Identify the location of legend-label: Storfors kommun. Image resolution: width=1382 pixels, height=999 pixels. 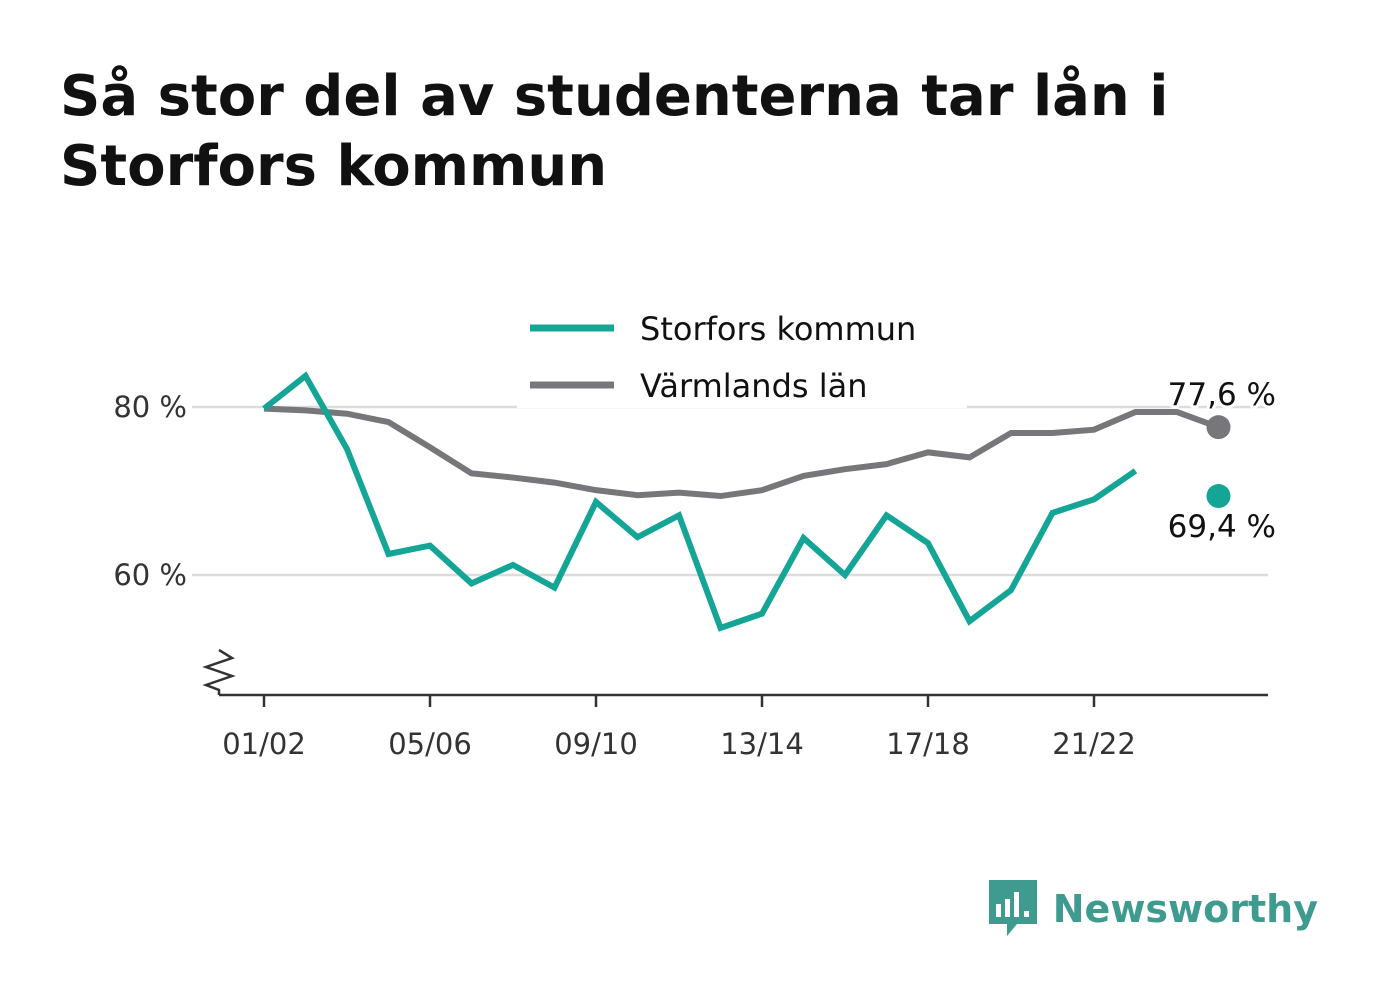
(778, 329).